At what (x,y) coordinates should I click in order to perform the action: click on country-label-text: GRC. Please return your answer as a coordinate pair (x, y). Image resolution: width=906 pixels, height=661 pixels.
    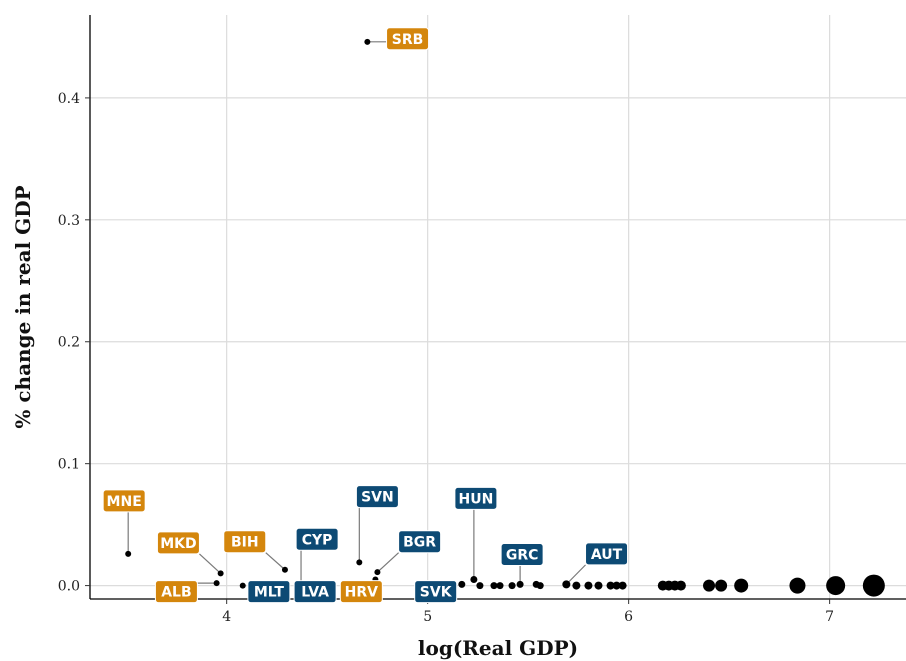
    Looking at the image, I should click on (522, 555).